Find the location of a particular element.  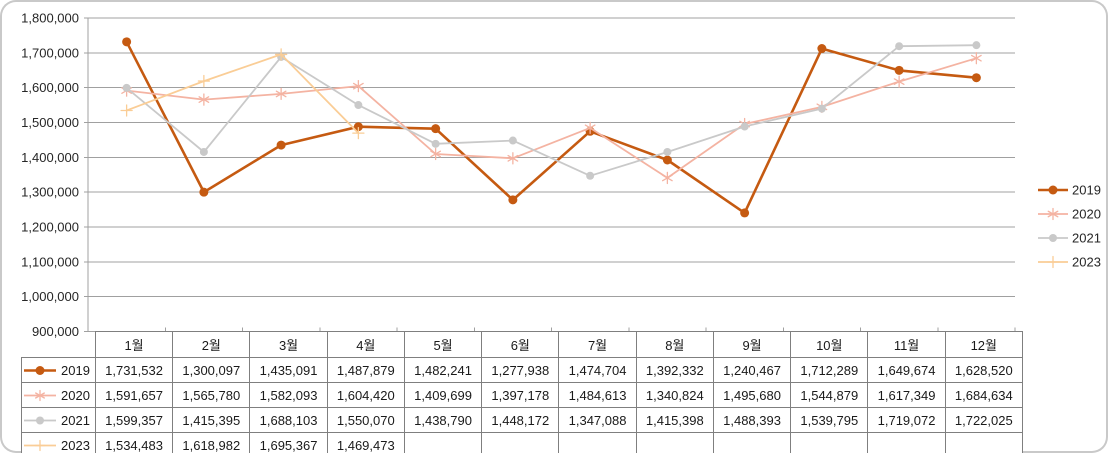

table-cell: 1,435,091 is located at coordinates (288, 370).